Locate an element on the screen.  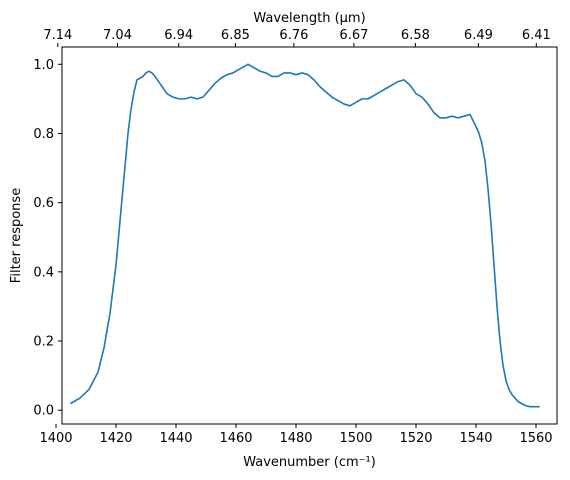
x-tick-label: 1400 is located at coordinates (55, 438).